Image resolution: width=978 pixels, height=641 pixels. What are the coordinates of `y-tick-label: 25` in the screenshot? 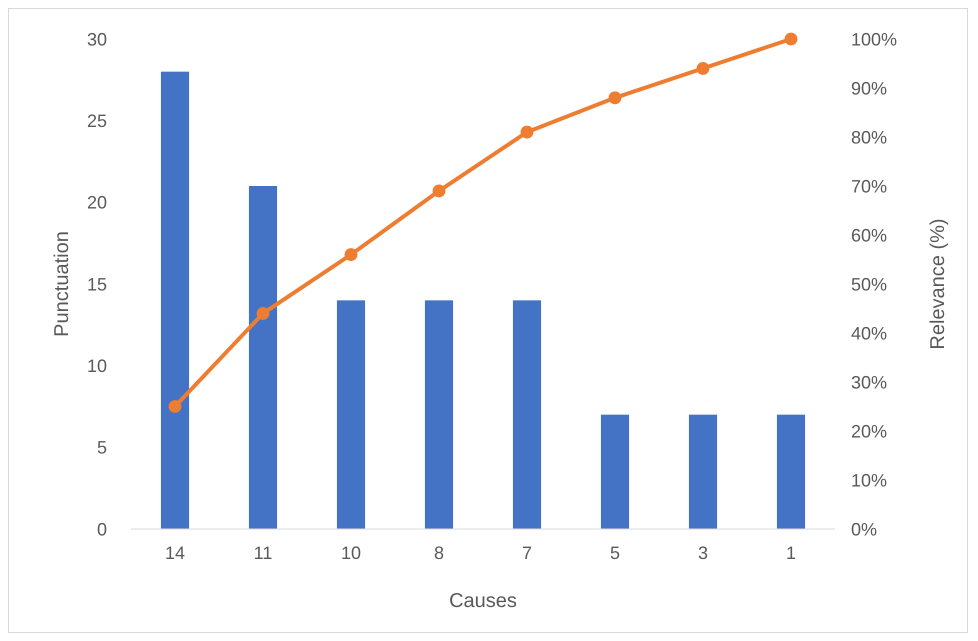 It's located at (96, 120).